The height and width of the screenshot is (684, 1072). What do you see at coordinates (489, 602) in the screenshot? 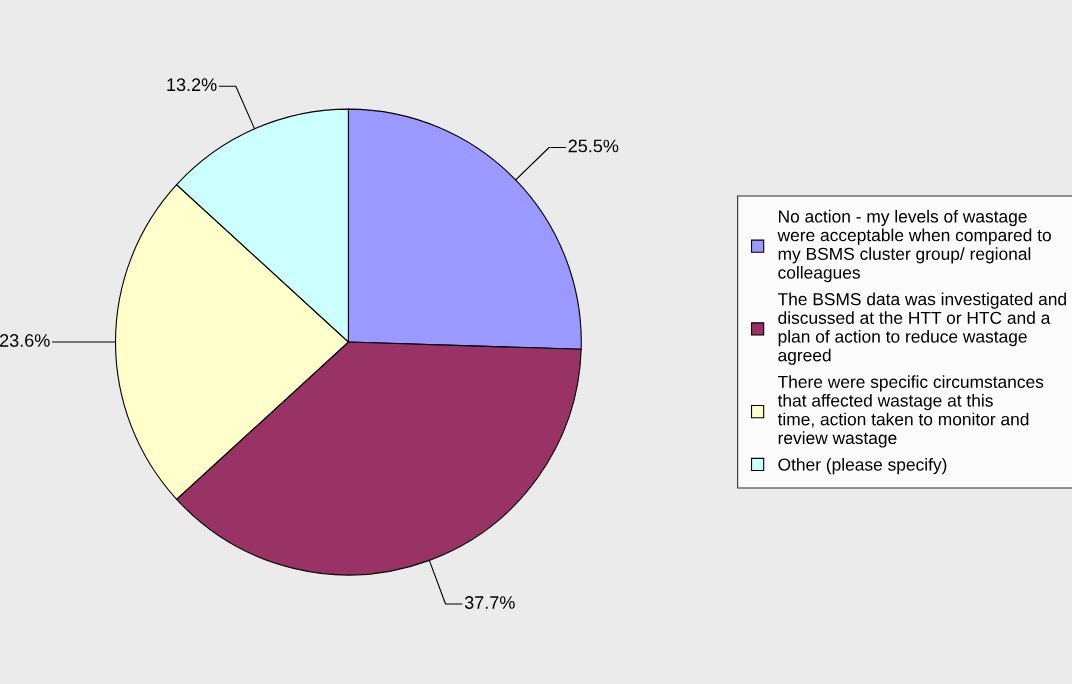
I see `data-label: 37.7%` at bounding box center [489, 602].